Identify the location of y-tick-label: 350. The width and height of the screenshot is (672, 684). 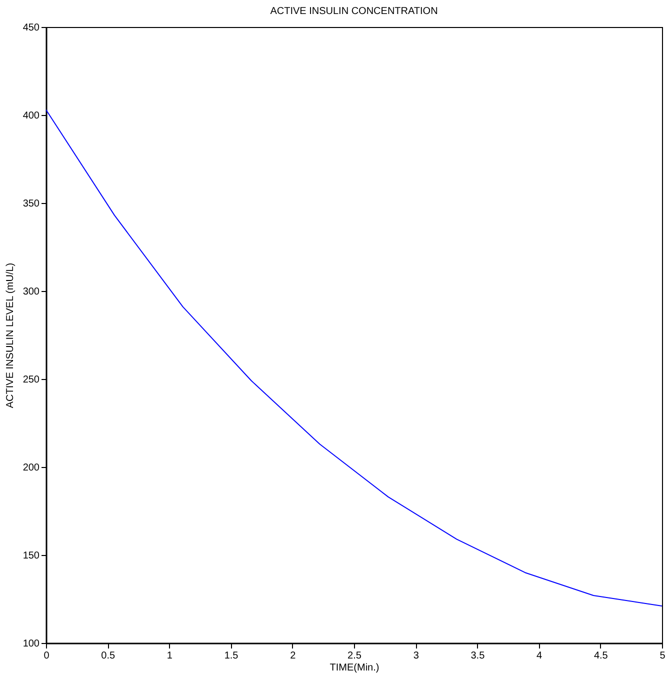
(31, 204).